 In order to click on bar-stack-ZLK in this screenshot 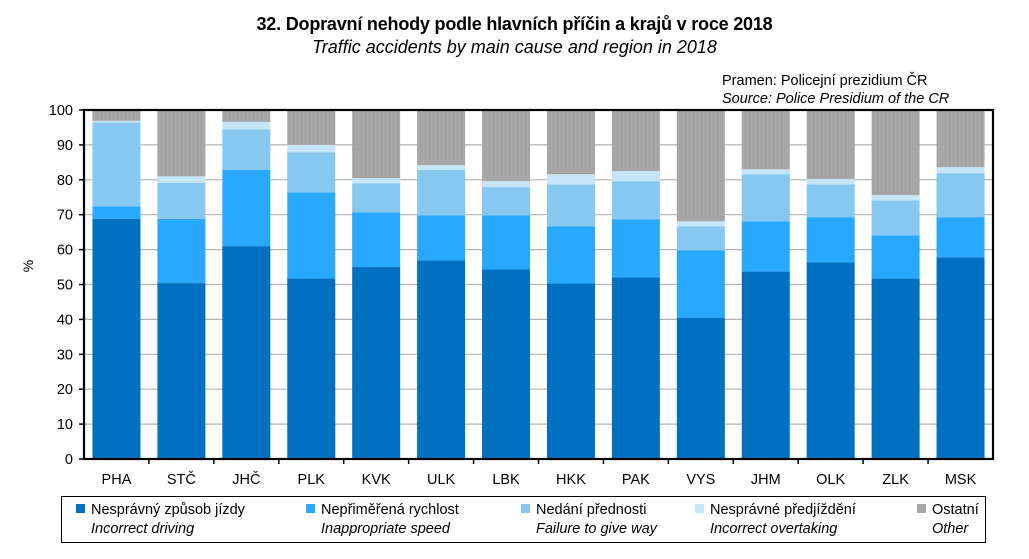, I will do `click(895, 284)`.